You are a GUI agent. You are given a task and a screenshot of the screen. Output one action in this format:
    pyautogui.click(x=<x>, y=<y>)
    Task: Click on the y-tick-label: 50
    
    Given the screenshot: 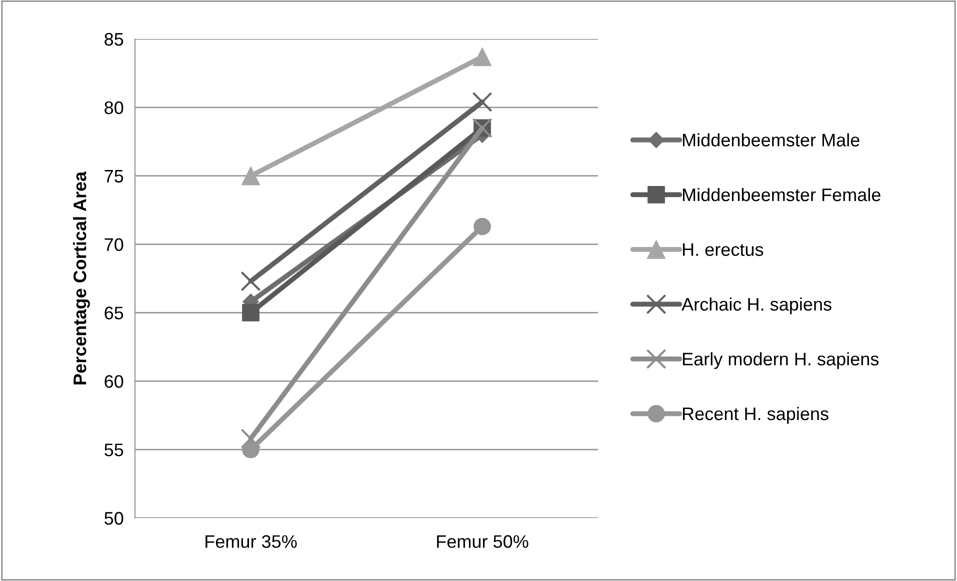 What is the action you would take?
    pyautogui.click(x=114, y=518)
    